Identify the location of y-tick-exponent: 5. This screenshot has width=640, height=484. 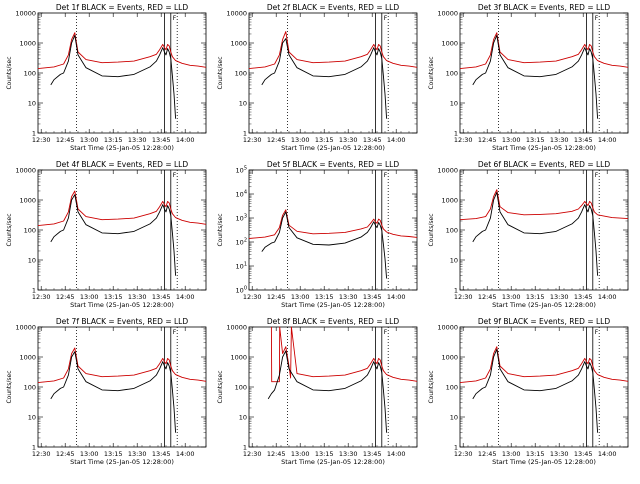
(245, 169).